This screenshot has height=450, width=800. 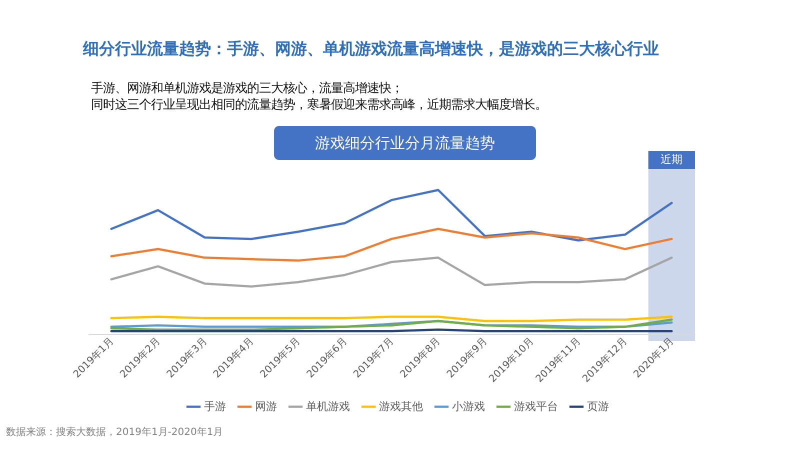 I want to click on text: 同时这三个行业呈现出相同的流量趋势，寒暑假迎来需求高峰，近期需求大幅度增长。, so click(x=319, y=105).